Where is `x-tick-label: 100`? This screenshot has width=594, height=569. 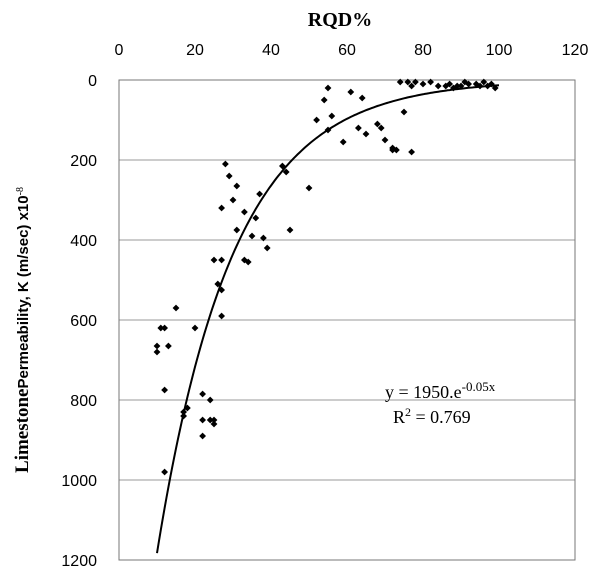
x-tick-label: 100 is located at coordinates (499, 50).